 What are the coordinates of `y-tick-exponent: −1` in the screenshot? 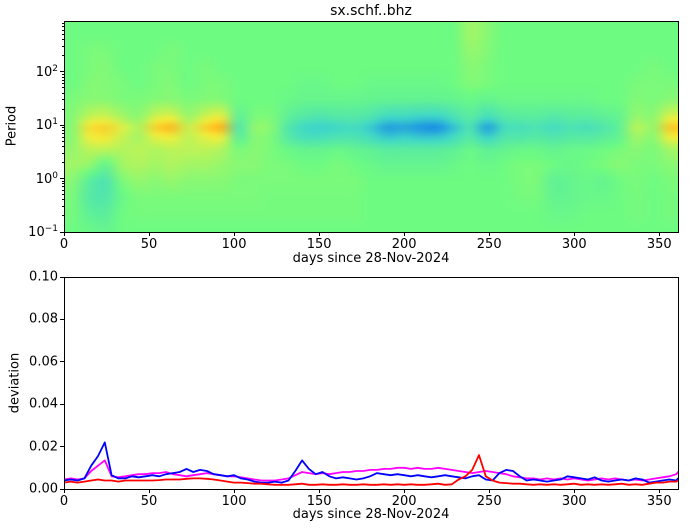 It's located at (51, 228).